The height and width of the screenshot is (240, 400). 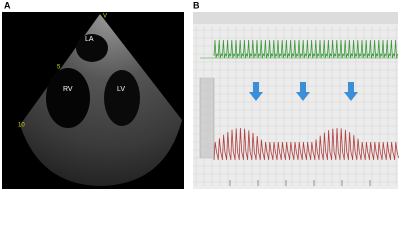 What do you see at coordinates (196, 5) in the screenshot?
I see `panel-label: B` at bounding box center [196, 5].